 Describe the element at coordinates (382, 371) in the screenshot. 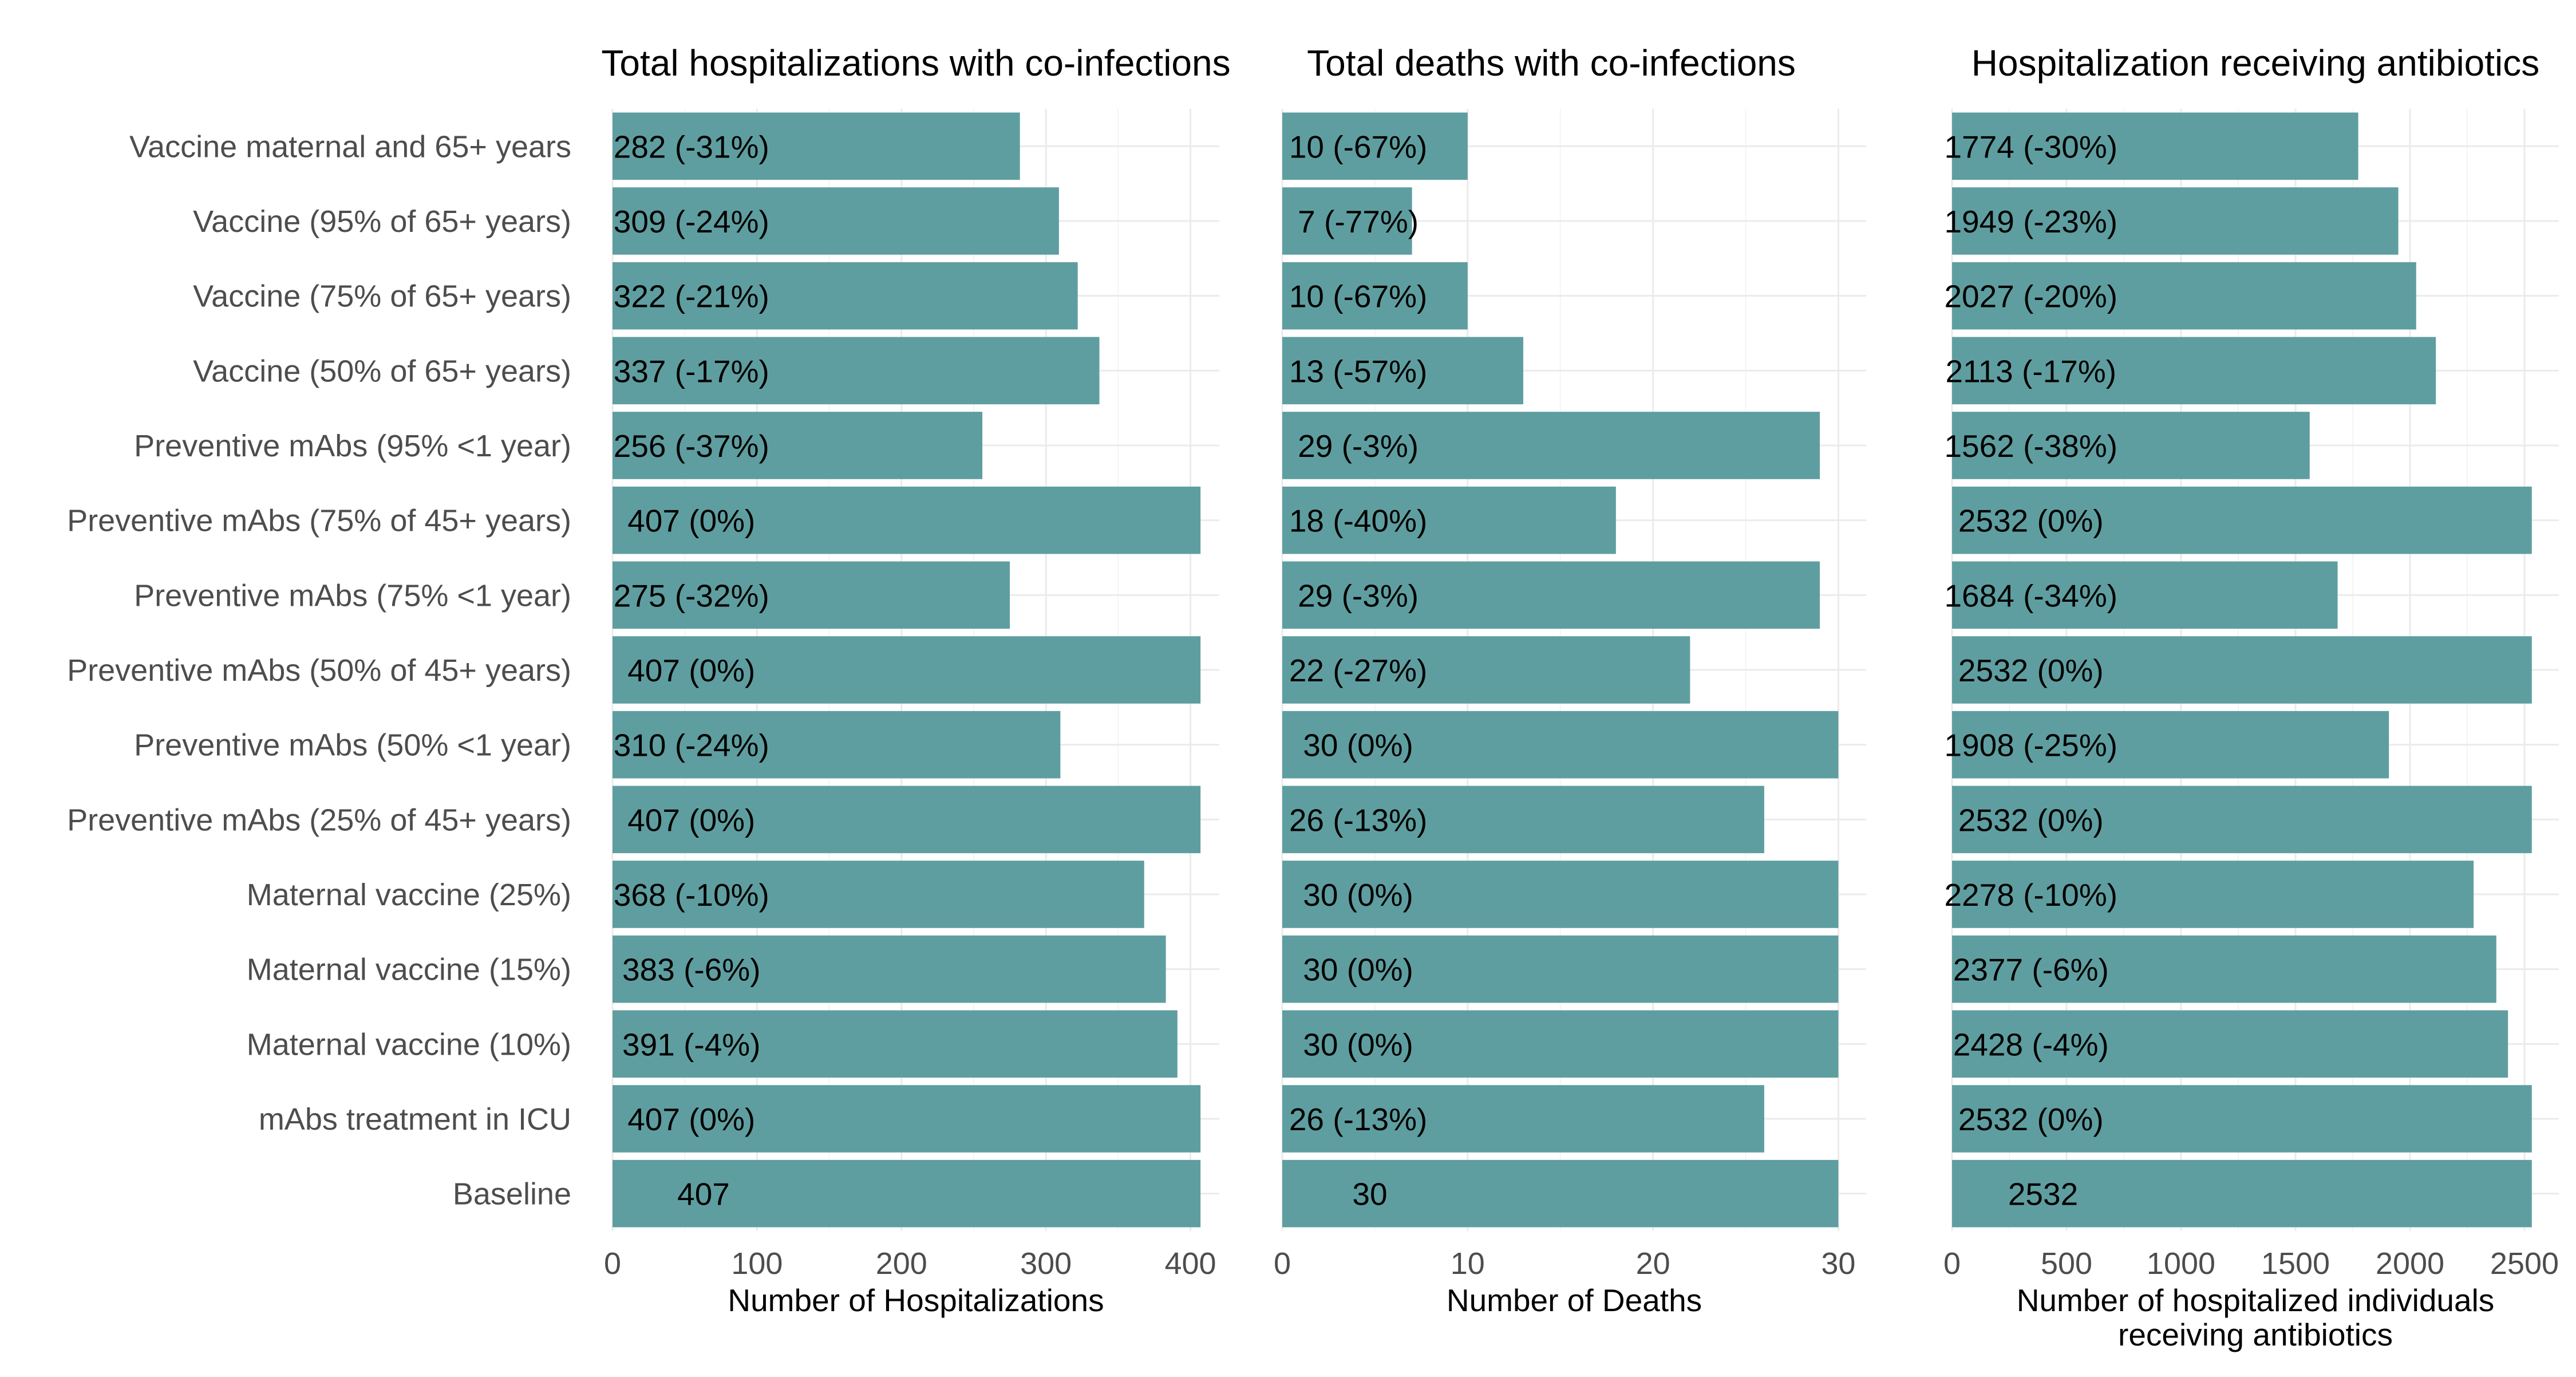

I see `y-tick-label: Vaccine (50% of 65+ years)` at that location.